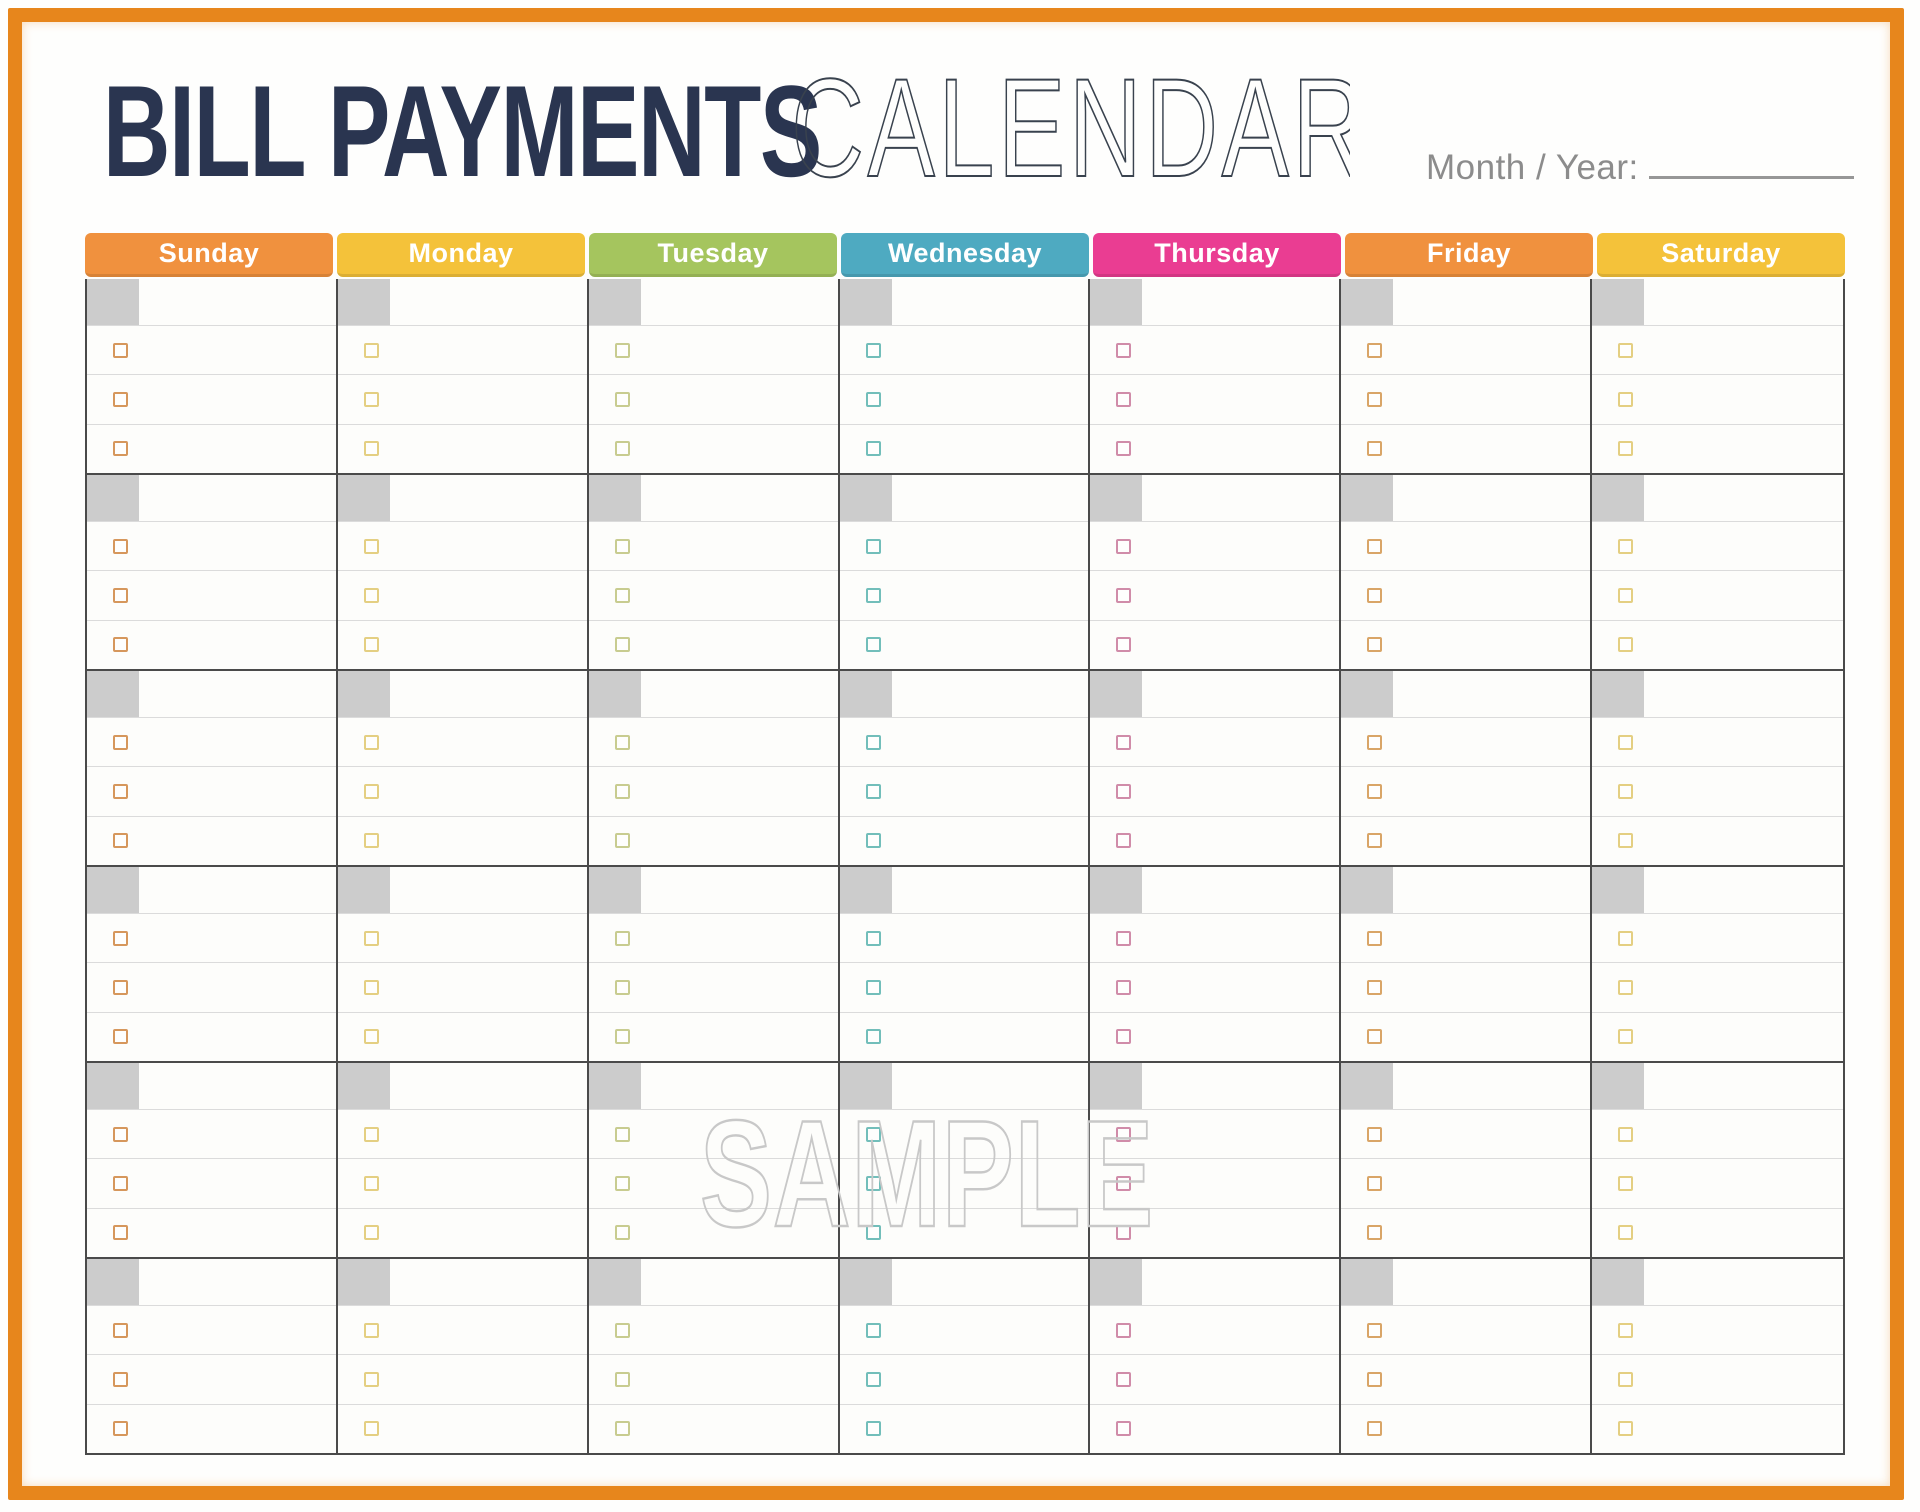 This screenshot has width=1920, height=1512. Describe the element at coordinates (1751, 164) in the screenshot. I see `month-year-input-line` at that location.